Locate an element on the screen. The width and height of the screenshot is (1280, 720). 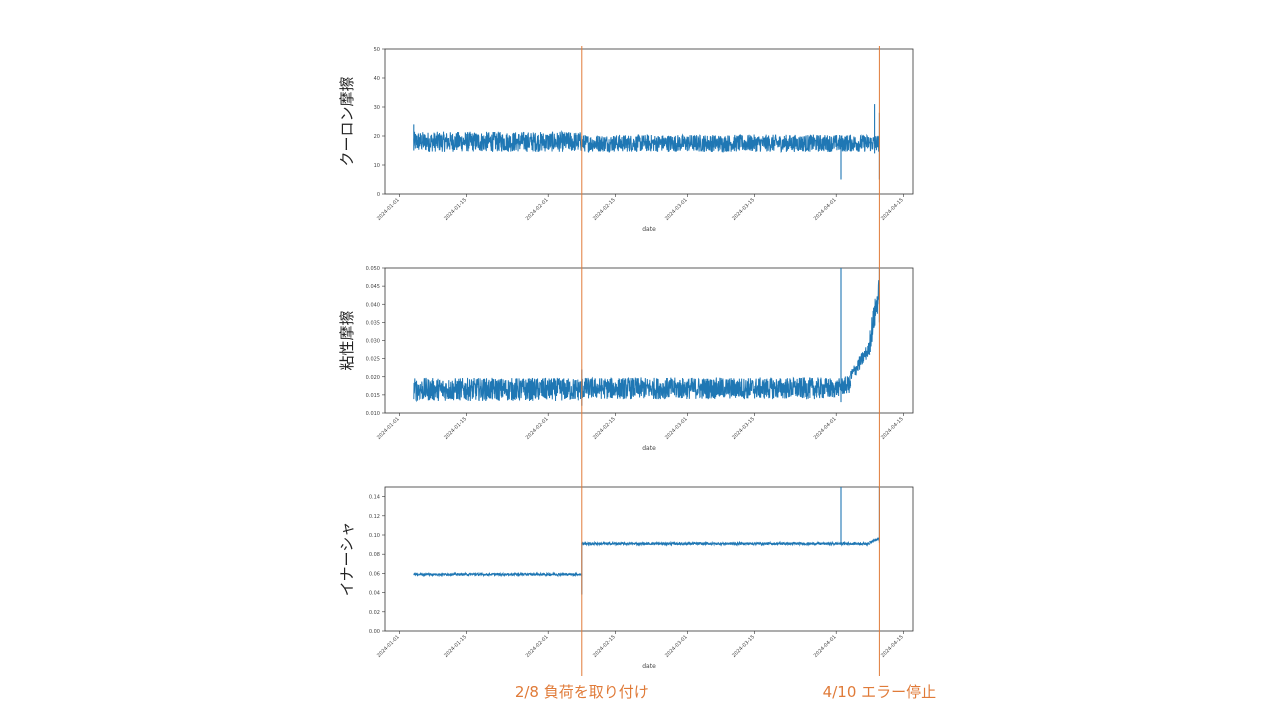
y-tick-label: 0.030 is located at coordinates (373, 342).